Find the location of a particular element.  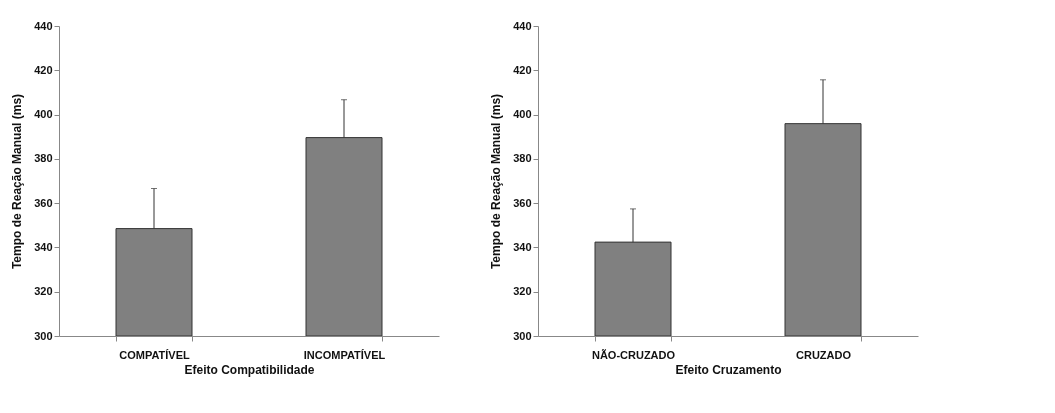

x-axis-title: Efeito Cruzamento is located at coordinates (728, 369).